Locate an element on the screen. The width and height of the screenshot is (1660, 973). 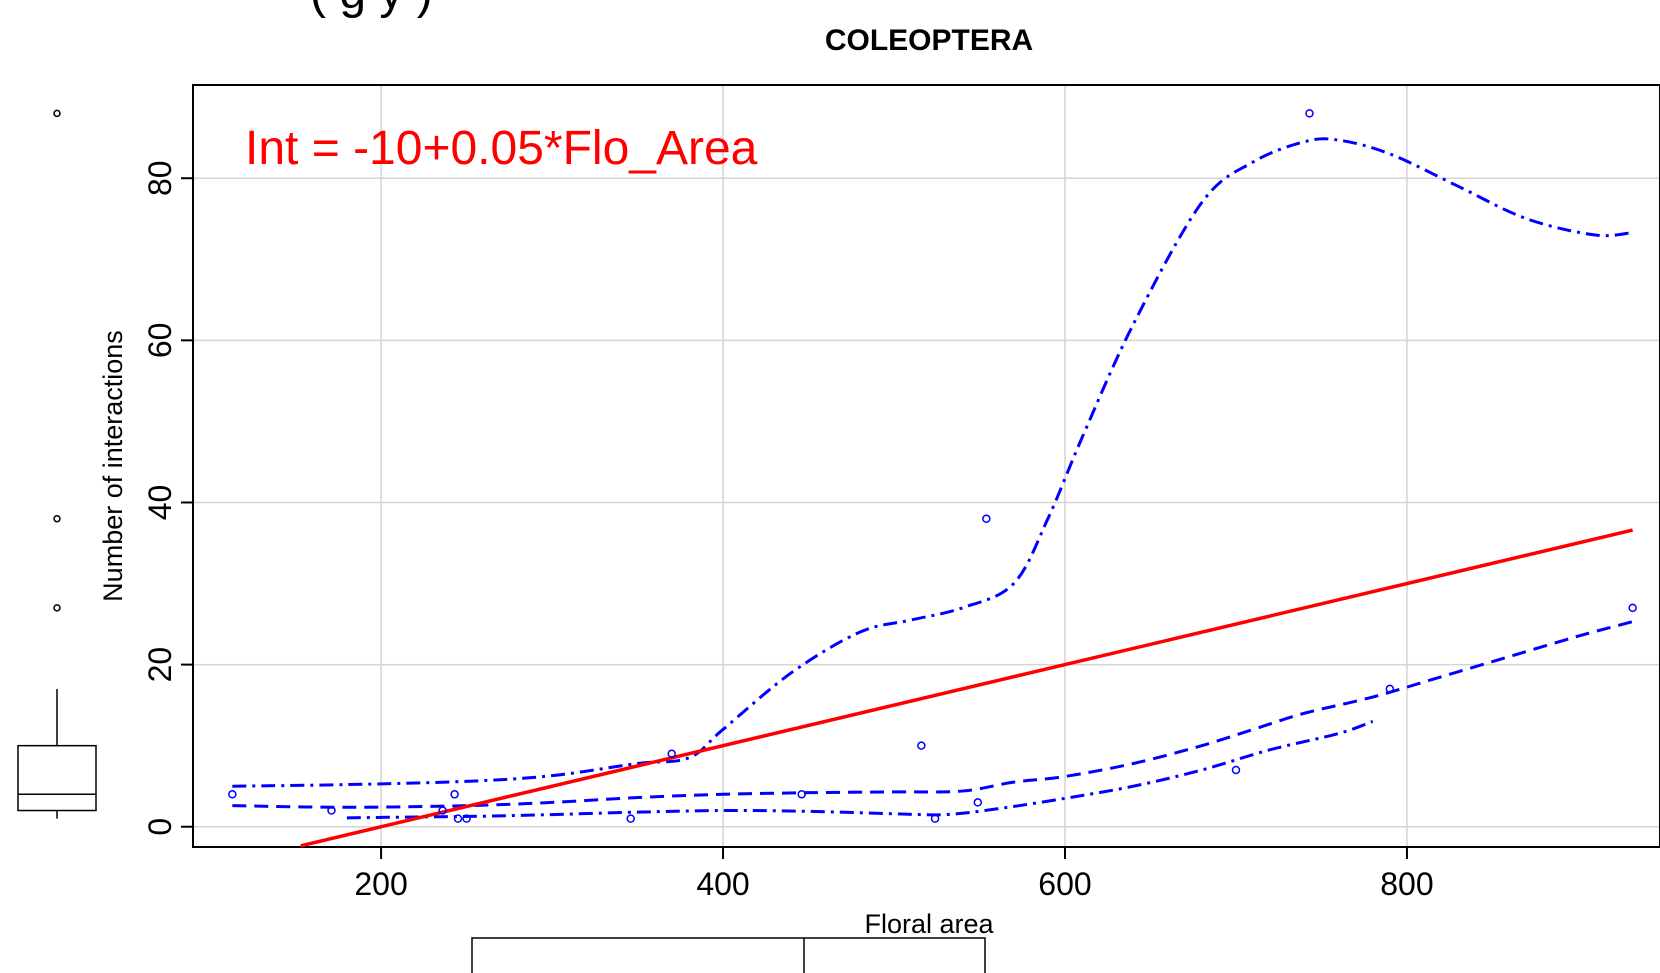
y-tick-label: 80 is located at coordinates (160, 178).